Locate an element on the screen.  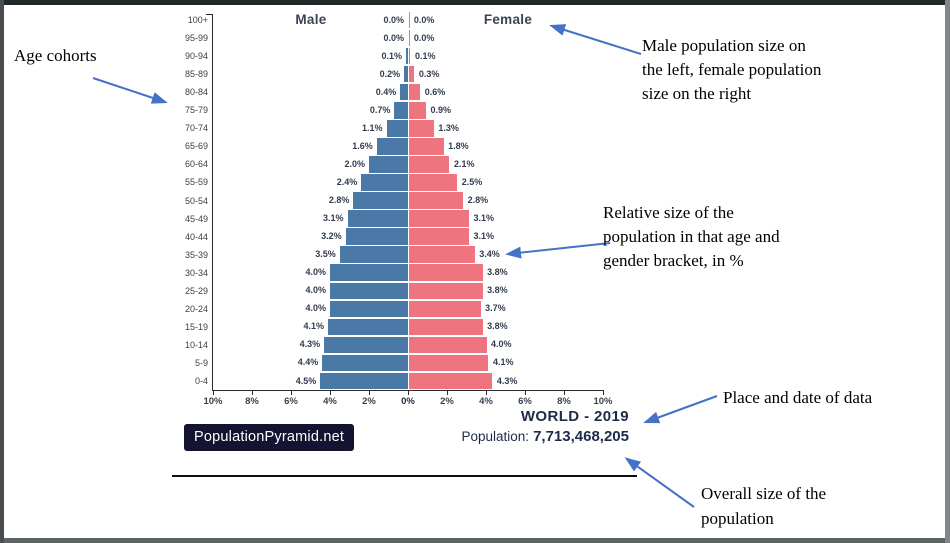
bar-value-label-male: 4.4% is located at coordinates (308, 362).